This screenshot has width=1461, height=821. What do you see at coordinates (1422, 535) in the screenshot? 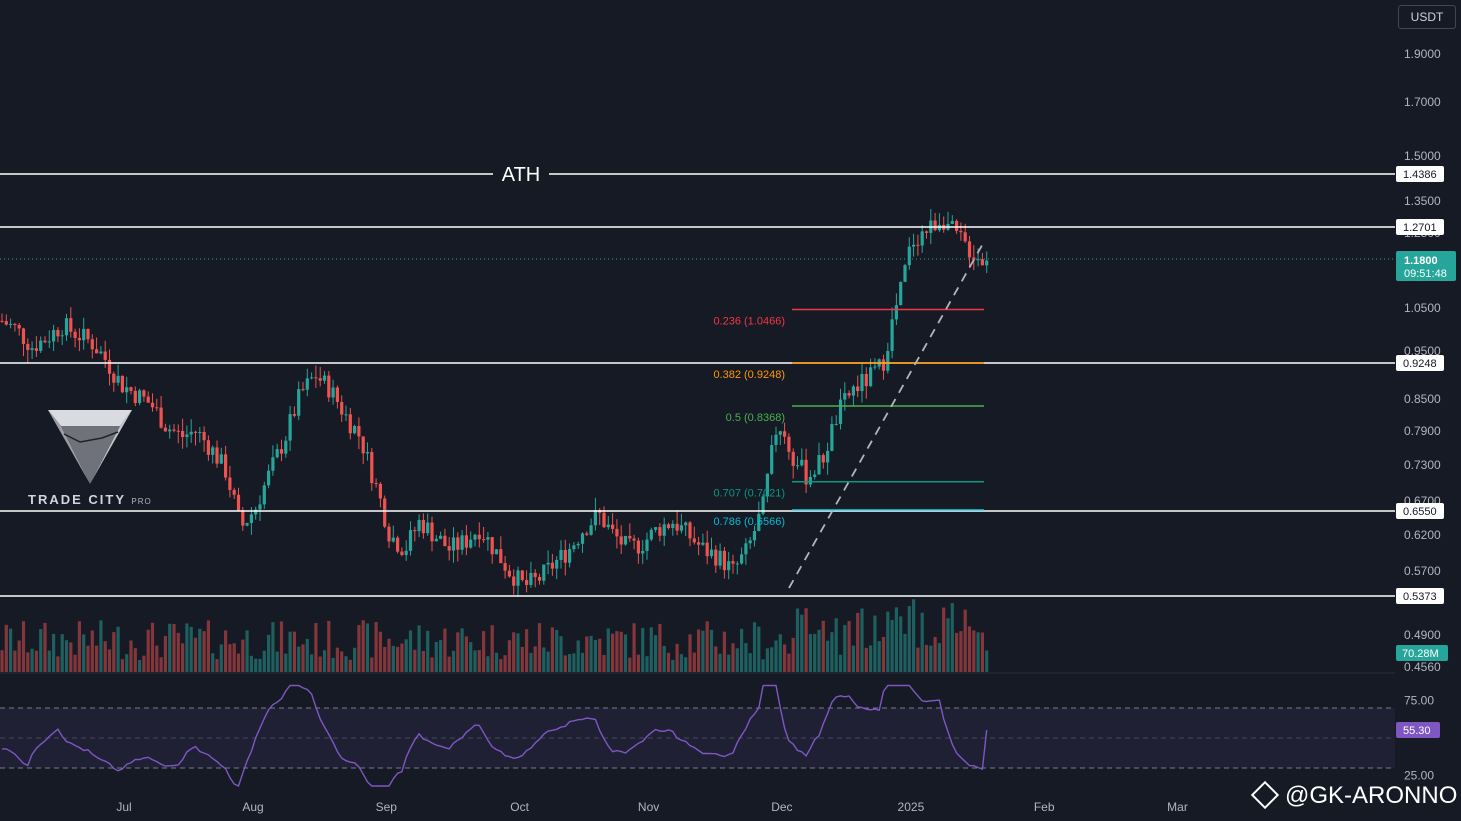
I see `price-tick-label: 0.6200` at bounding box center [1422, 535].